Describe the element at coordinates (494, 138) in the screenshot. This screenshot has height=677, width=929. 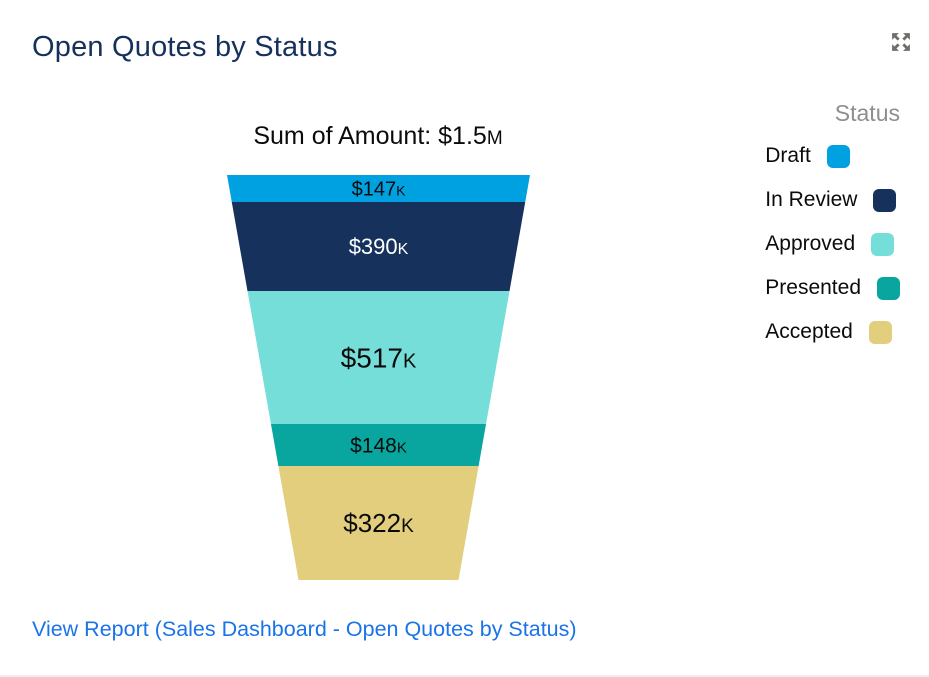
I see `sum-label-unit: M` at that location.